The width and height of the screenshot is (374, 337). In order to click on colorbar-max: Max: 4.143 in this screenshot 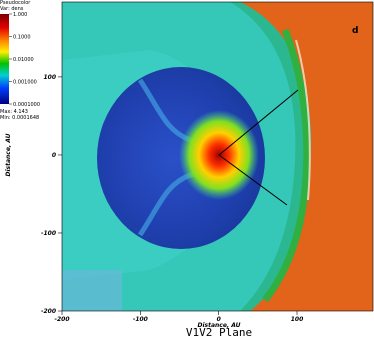, I will do `click(14, 112)`.